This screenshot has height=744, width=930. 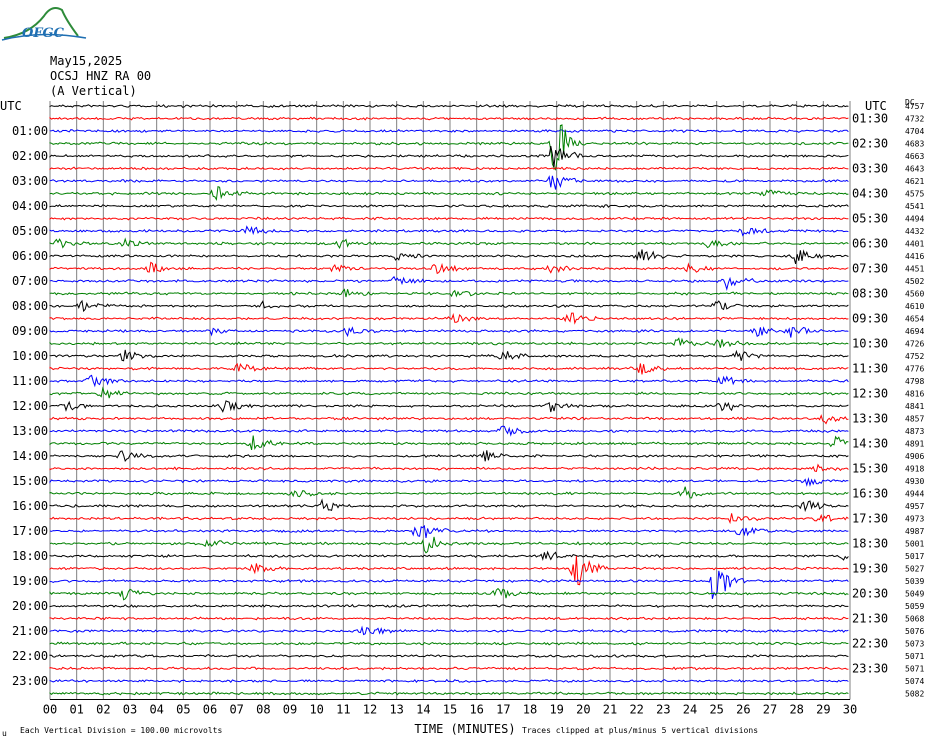 What do you see at coordinates (316, 710) in the screenshot?
I see `x-tick-label: 10` at bounding box center [316, 710].